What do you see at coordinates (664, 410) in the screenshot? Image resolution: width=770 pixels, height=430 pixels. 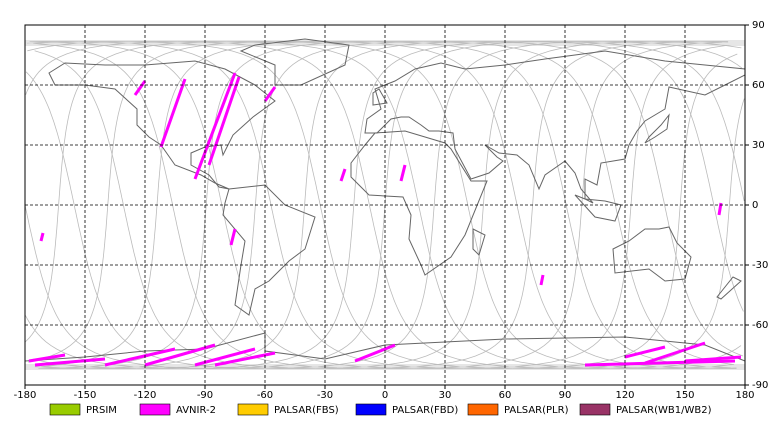 I see `legend-label: PALSAR(WB1/WB2)` at bounding box center [664, 410].